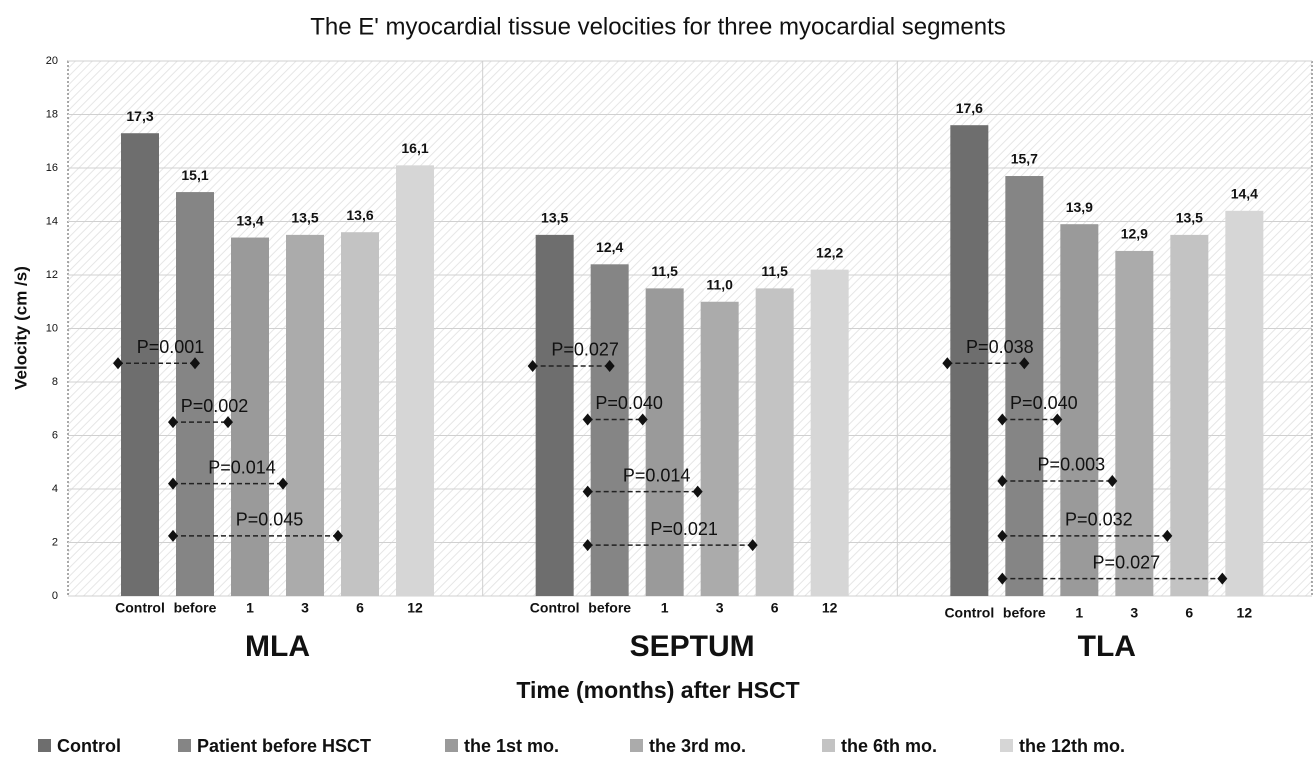  I want to click on y-tick-label: 20, so click(52, 61).